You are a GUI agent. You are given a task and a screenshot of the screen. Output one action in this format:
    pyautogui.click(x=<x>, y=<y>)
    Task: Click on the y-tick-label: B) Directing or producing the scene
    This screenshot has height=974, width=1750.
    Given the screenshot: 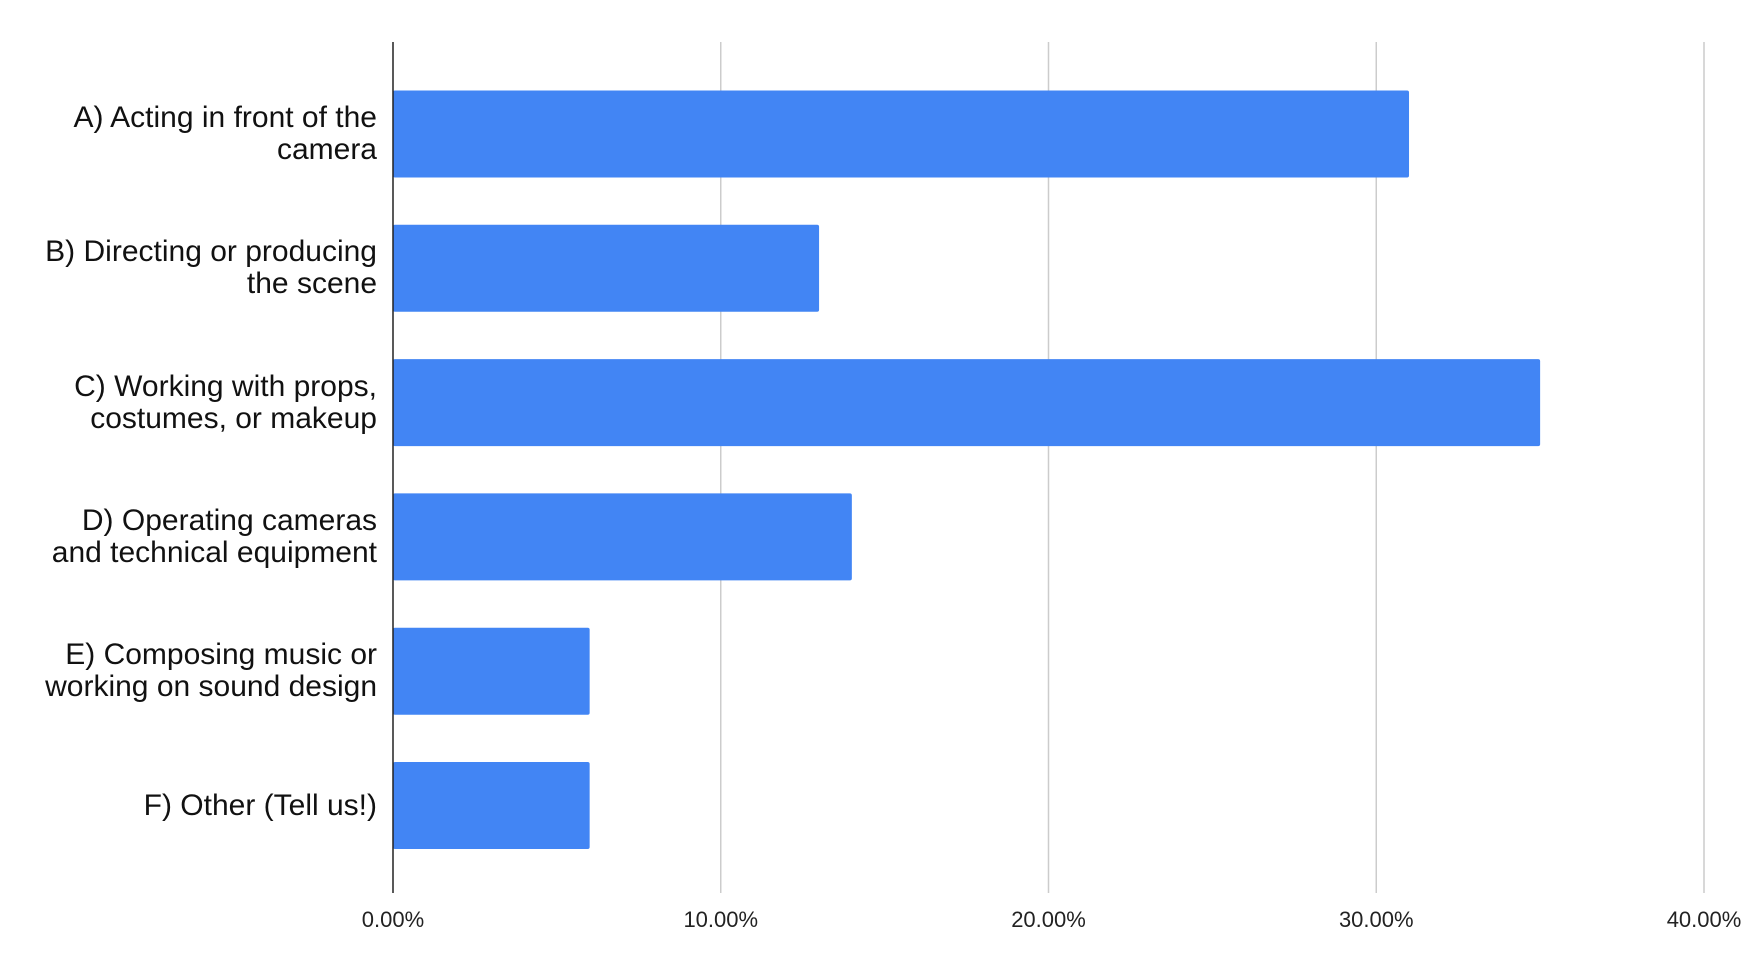 What is the action you would take?
    pyautogui.click(x=211, y=268)
    